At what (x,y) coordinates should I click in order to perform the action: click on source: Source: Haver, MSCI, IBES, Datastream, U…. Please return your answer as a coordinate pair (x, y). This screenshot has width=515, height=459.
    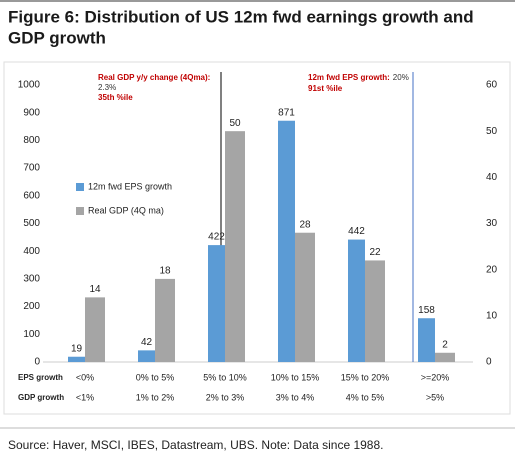
    Looking at the image, I should click on (196, 445).